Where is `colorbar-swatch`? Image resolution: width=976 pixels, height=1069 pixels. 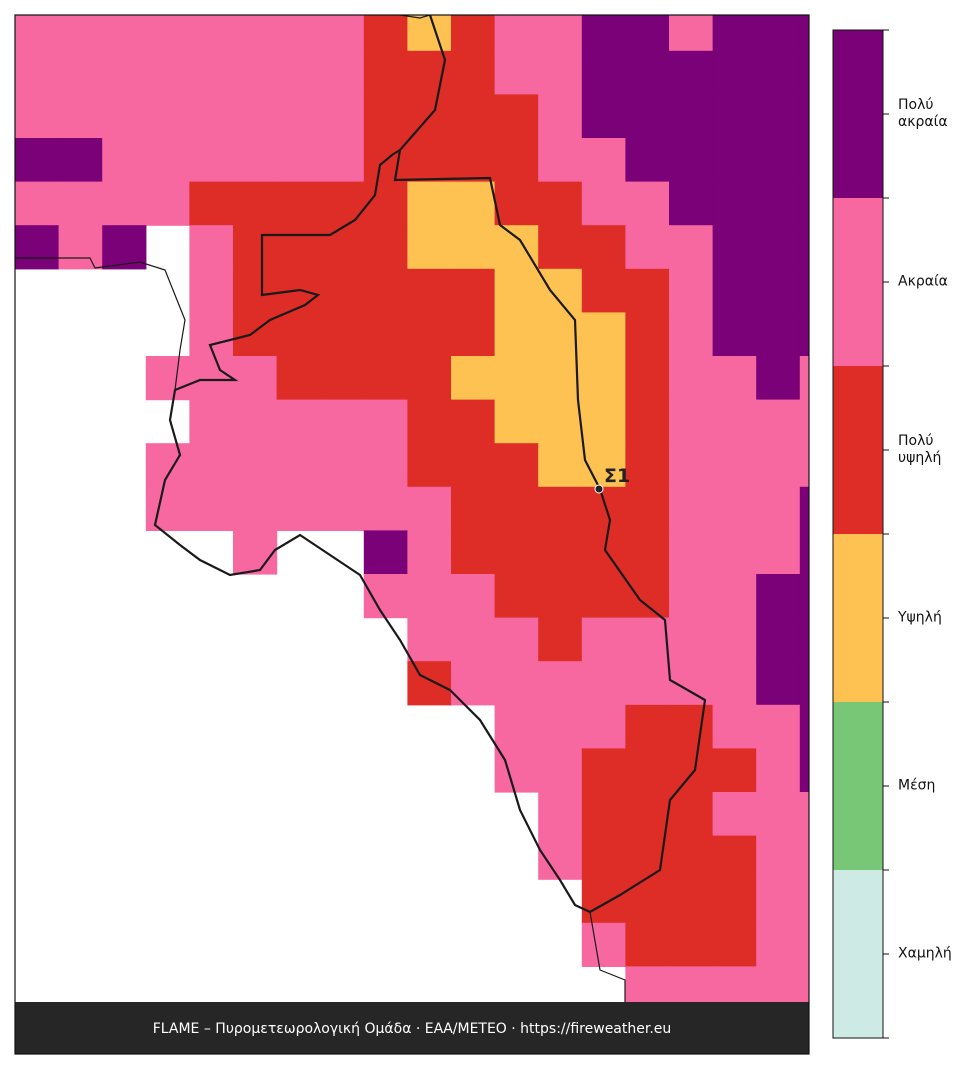 colorbar-swatch is located at coordinates (858, 114).